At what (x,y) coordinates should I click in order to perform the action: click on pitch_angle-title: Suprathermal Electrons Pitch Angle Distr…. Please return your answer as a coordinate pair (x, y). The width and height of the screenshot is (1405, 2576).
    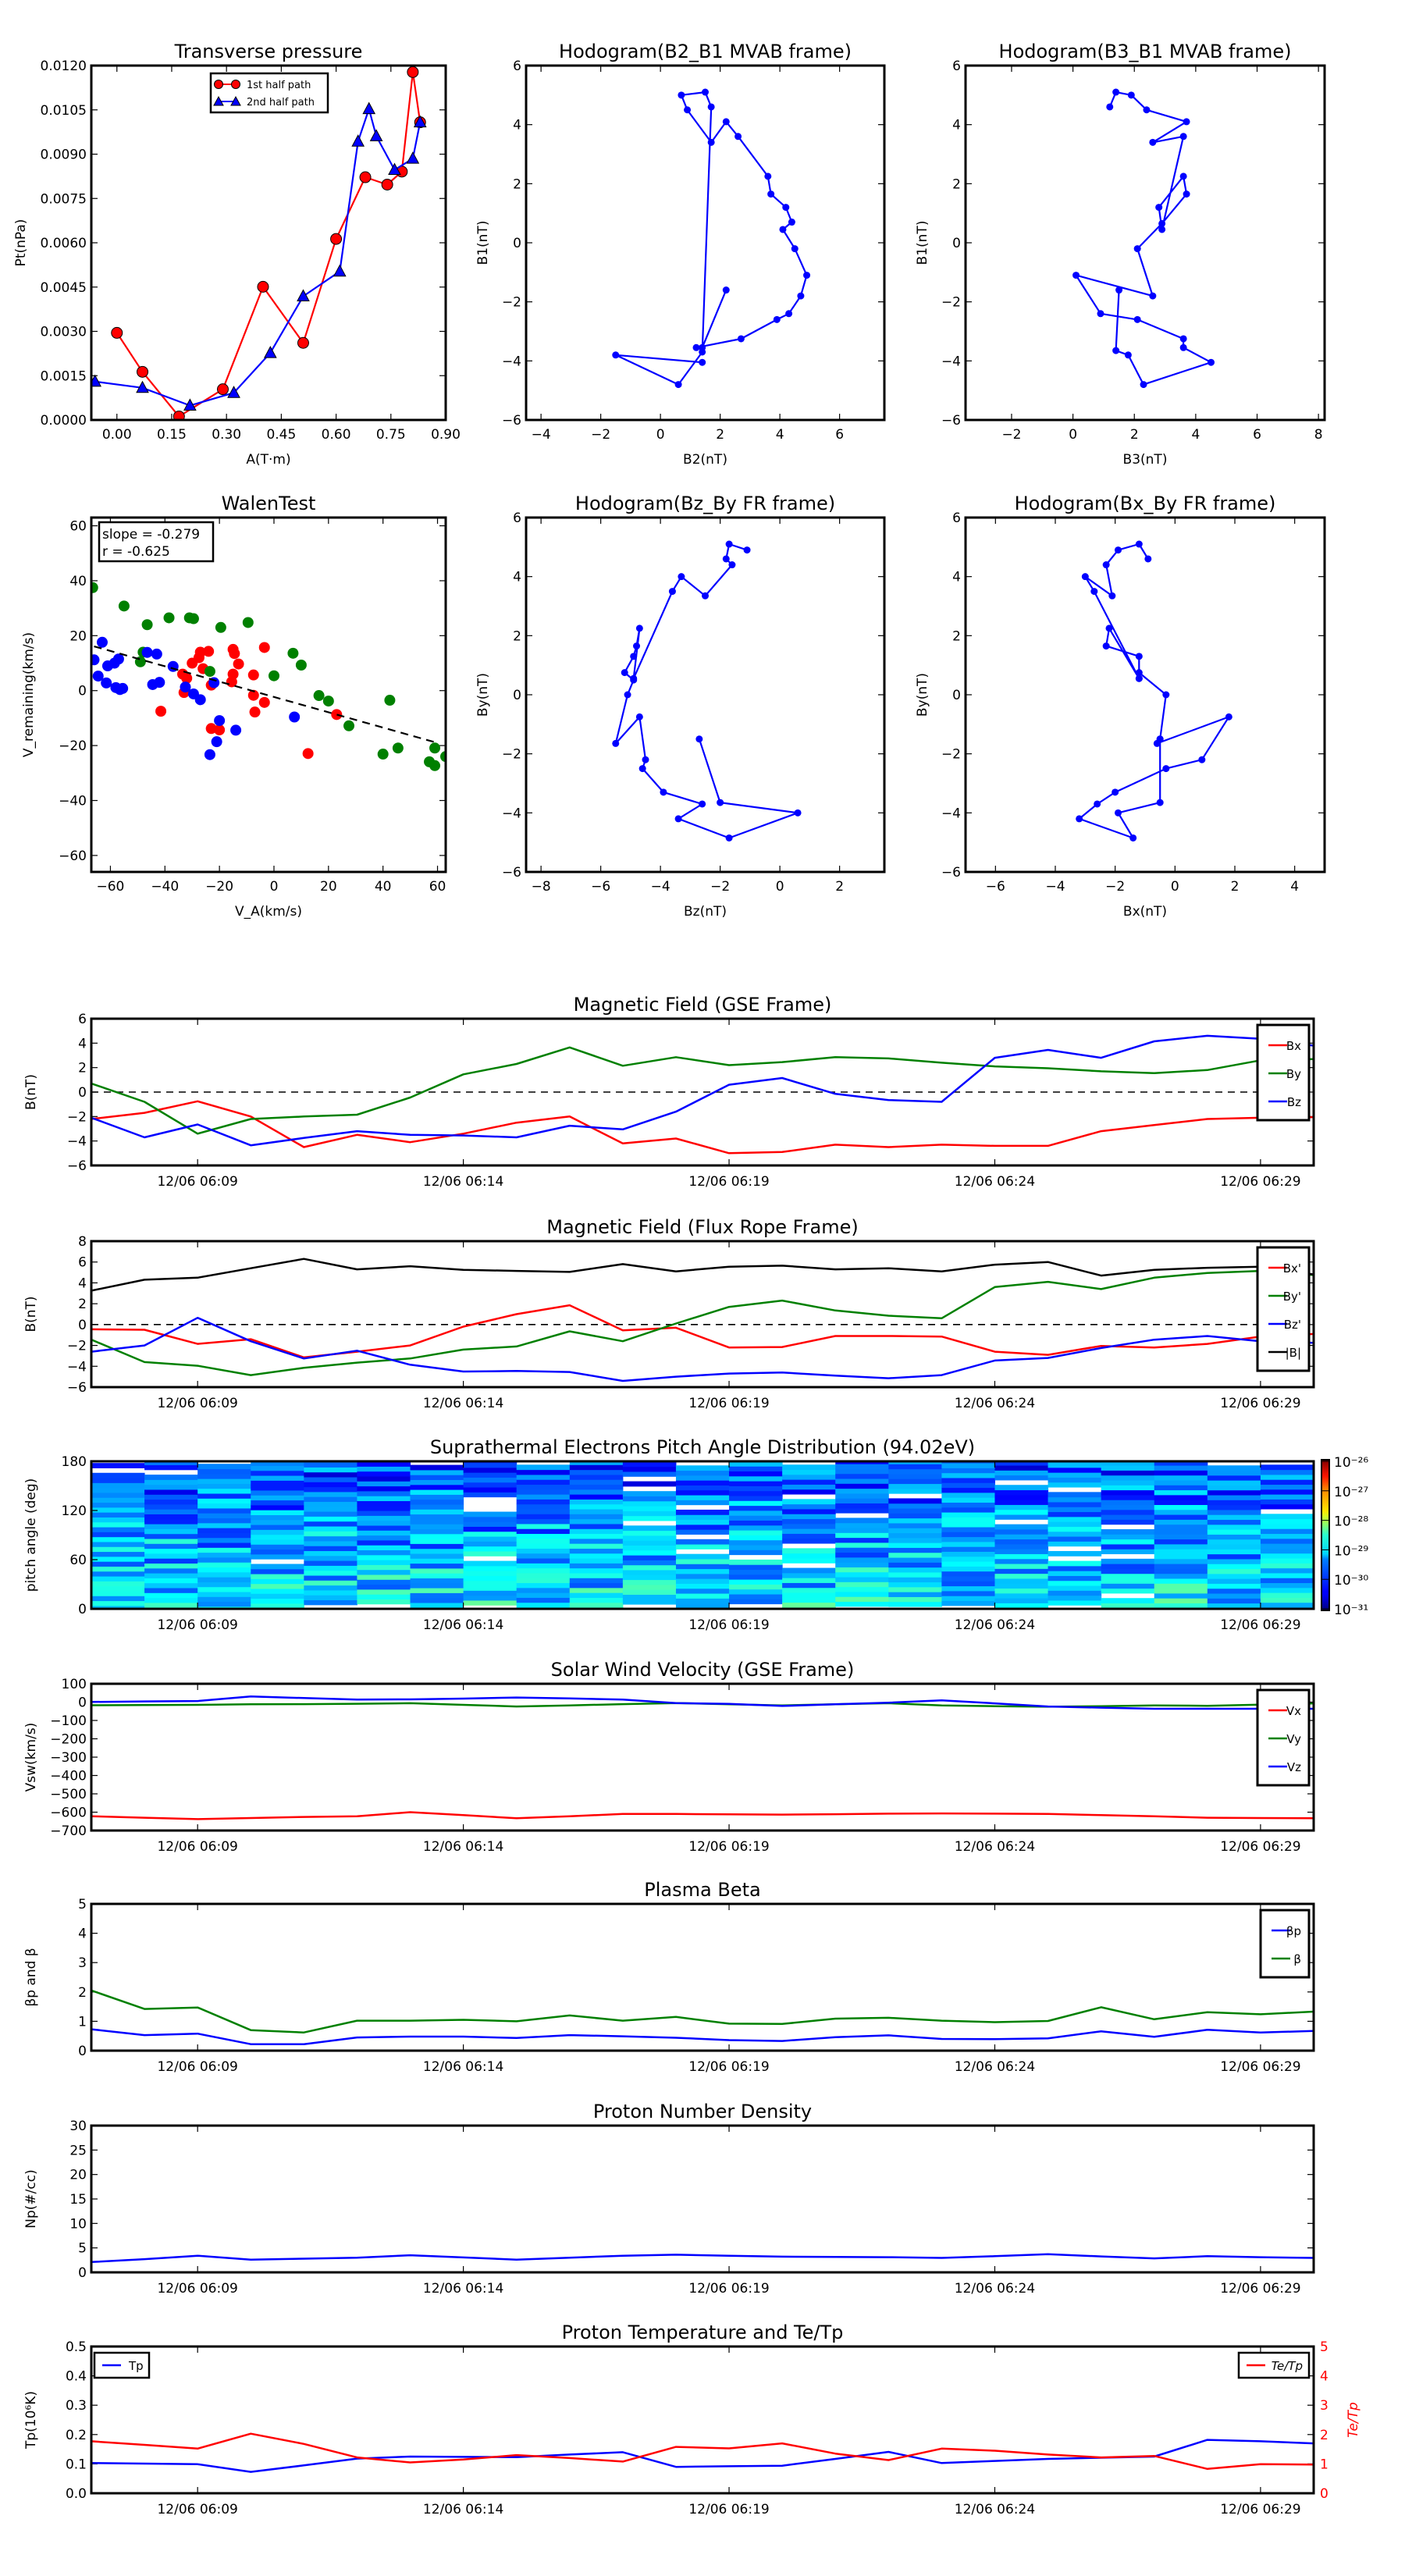
    Looking at the image, I should click on (703, 1447).